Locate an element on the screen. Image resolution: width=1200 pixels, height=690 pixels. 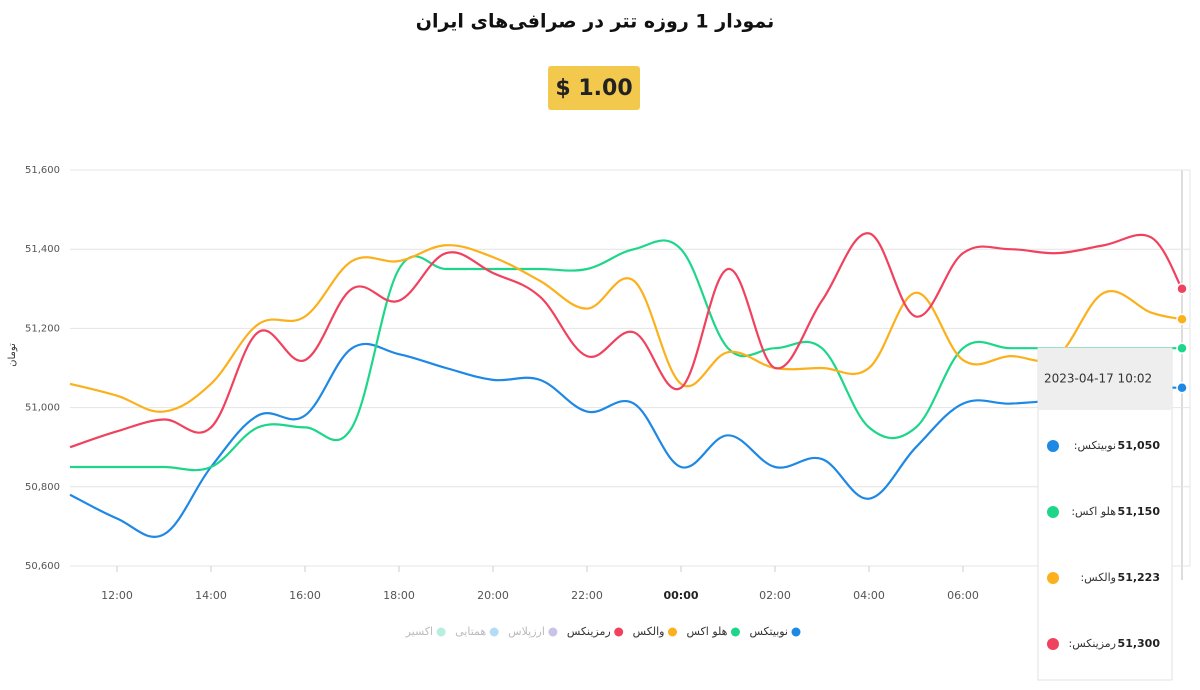
y-tick-label: 51,200 is located at coordinates (42, 328).